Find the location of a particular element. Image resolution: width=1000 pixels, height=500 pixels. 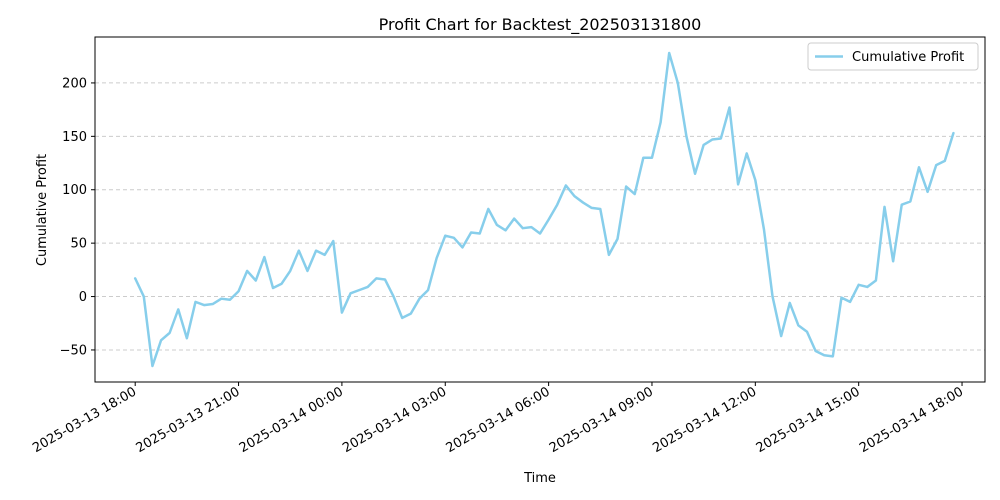

y-axis-title: Cumulative Profit is located at coordinates (42, 210).